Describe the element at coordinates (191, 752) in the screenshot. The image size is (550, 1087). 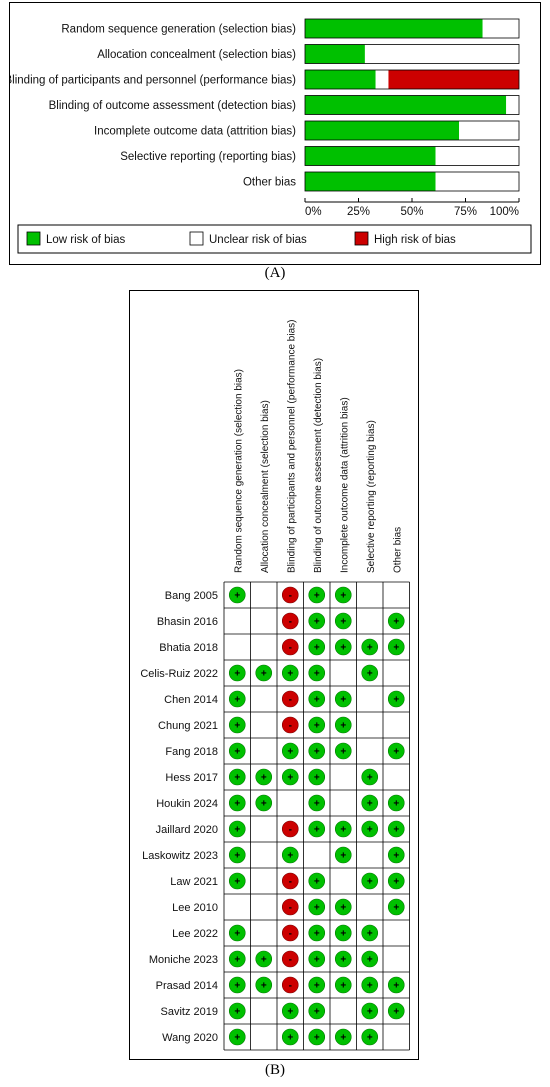
I see `study-label: Fang 2018` at that location.